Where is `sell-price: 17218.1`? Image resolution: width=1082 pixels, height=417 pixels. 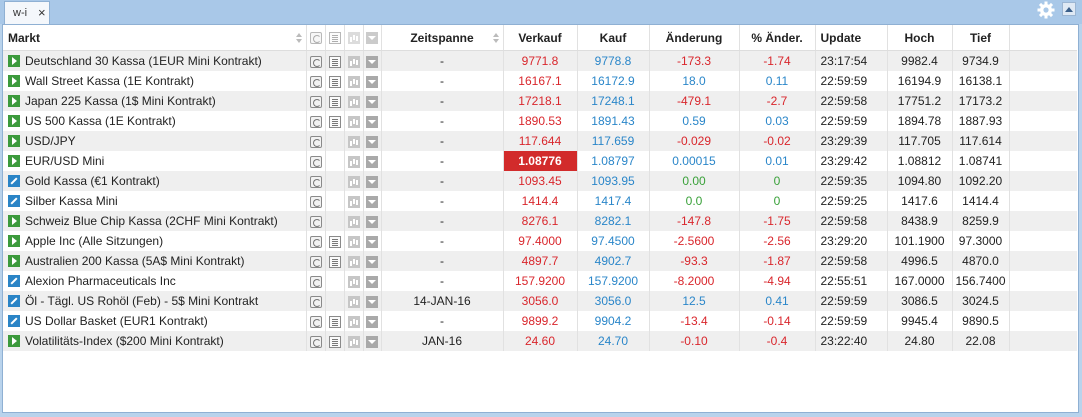
sell-price: 17218.1 is located at coordinates (540, 101).